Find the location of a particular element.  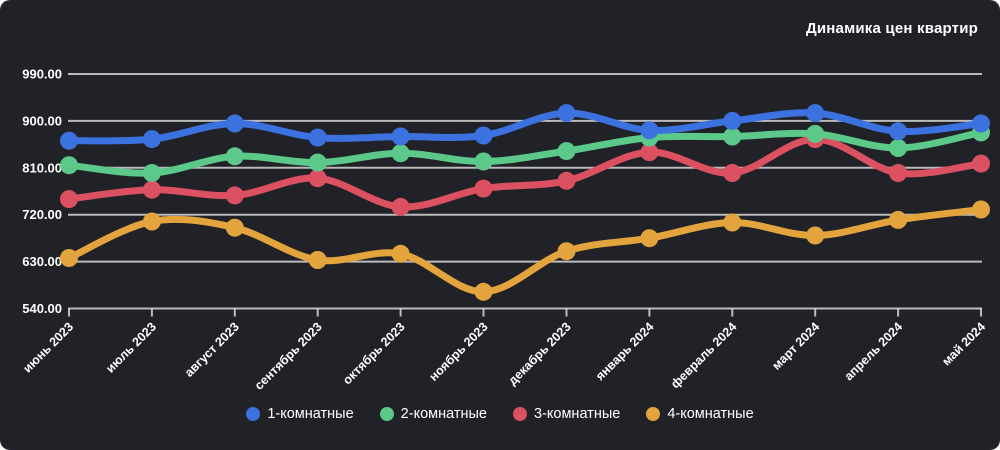

y-axis-label: 990.00 is located at coordinates (42, 74).